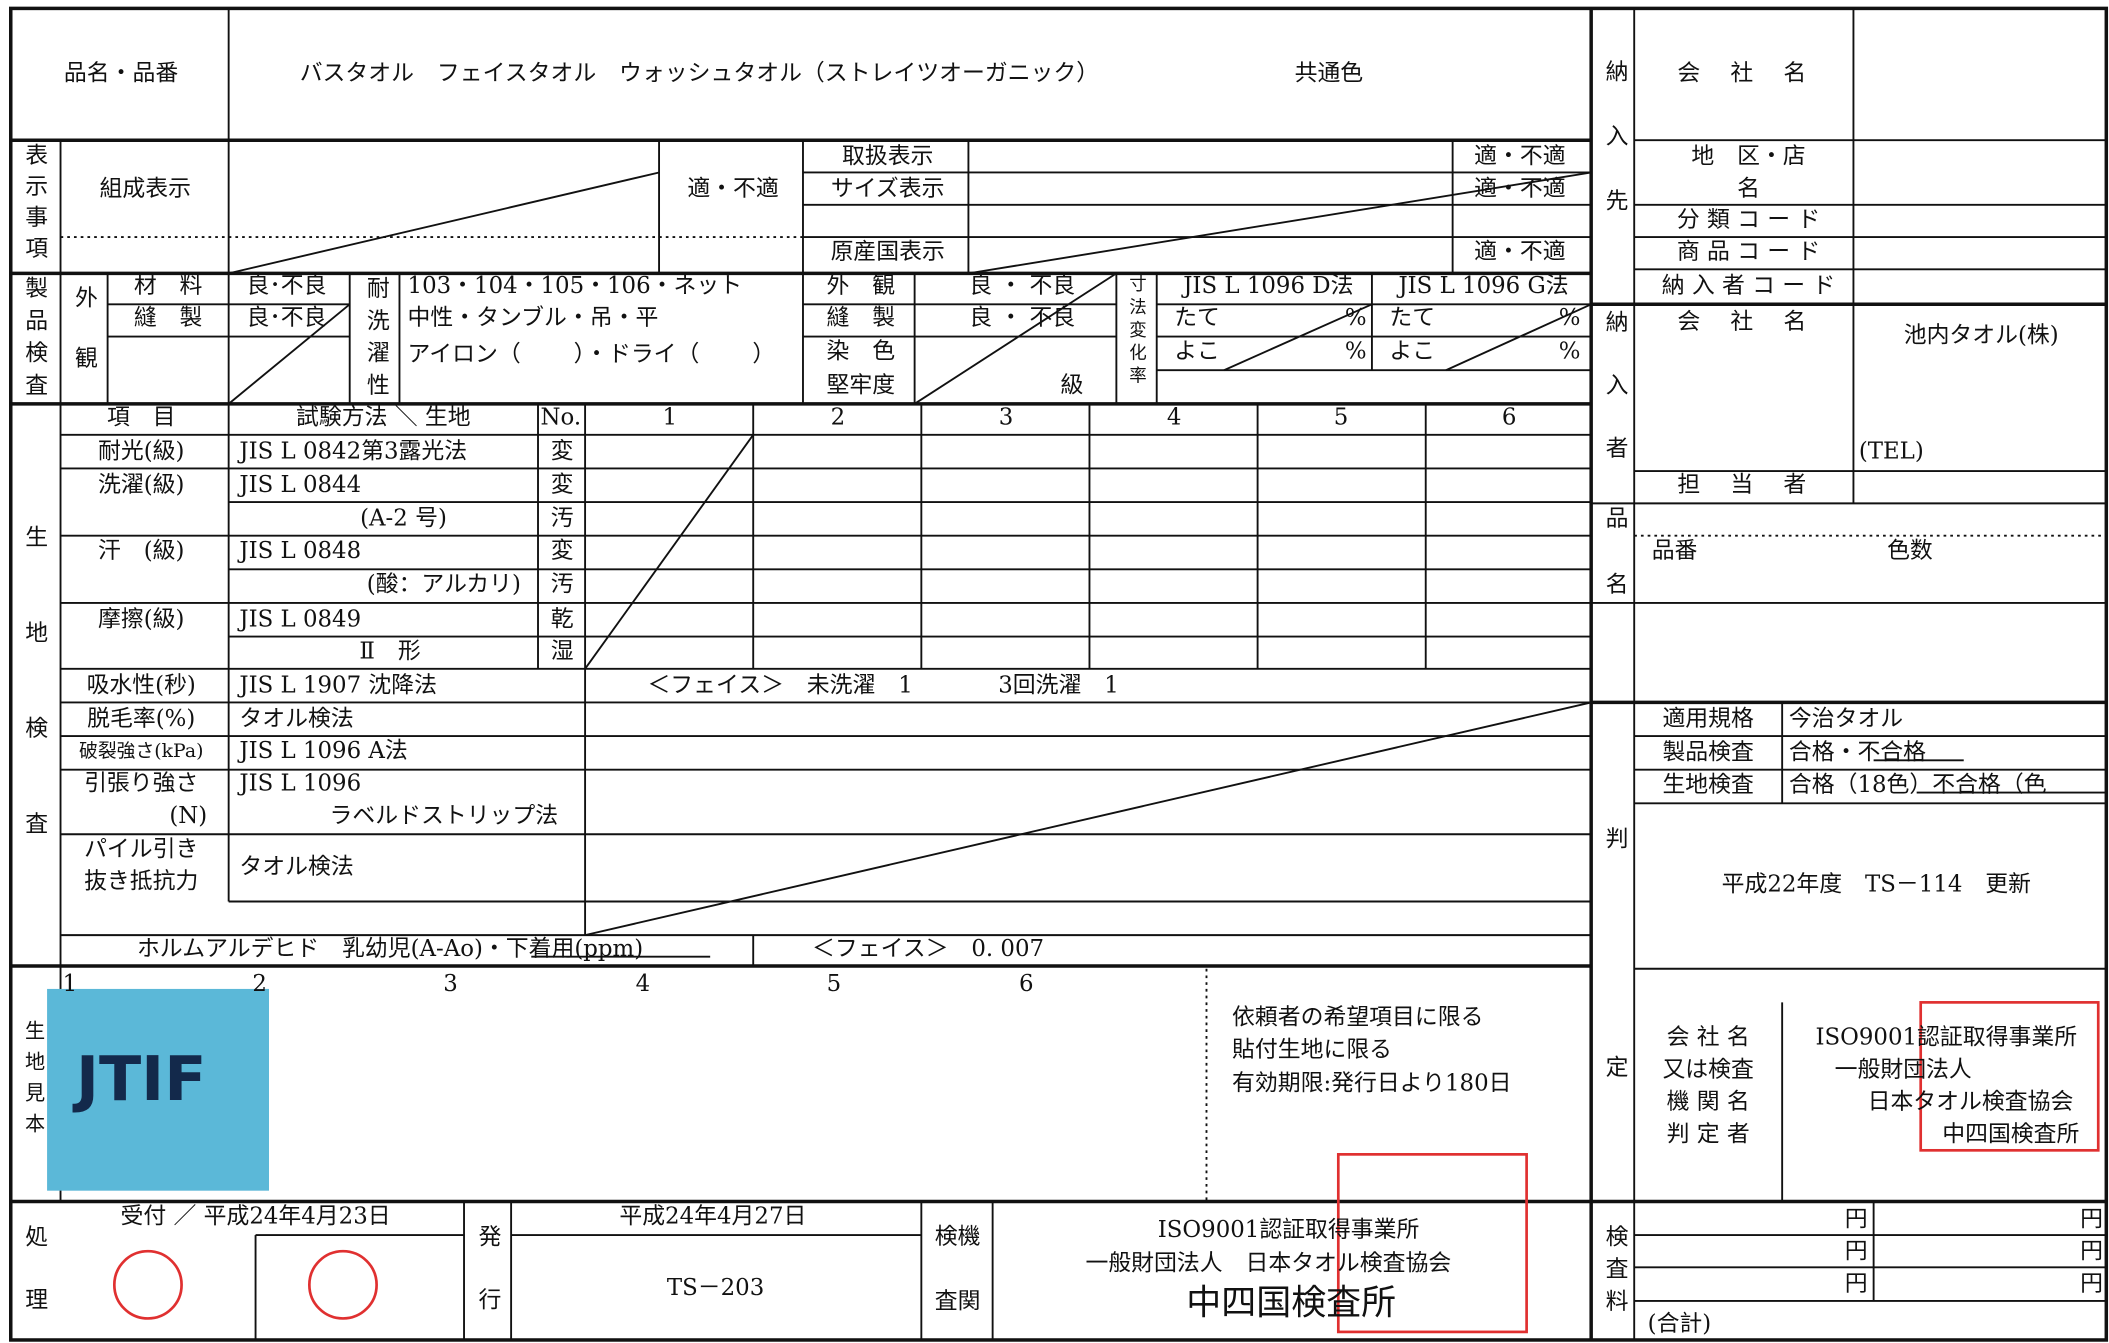 The width and height of the screenshot is (2109, 1343). Describe the element at coordinates (487, 1283) in the screenshot. I see `section-label: 発行` at that location.